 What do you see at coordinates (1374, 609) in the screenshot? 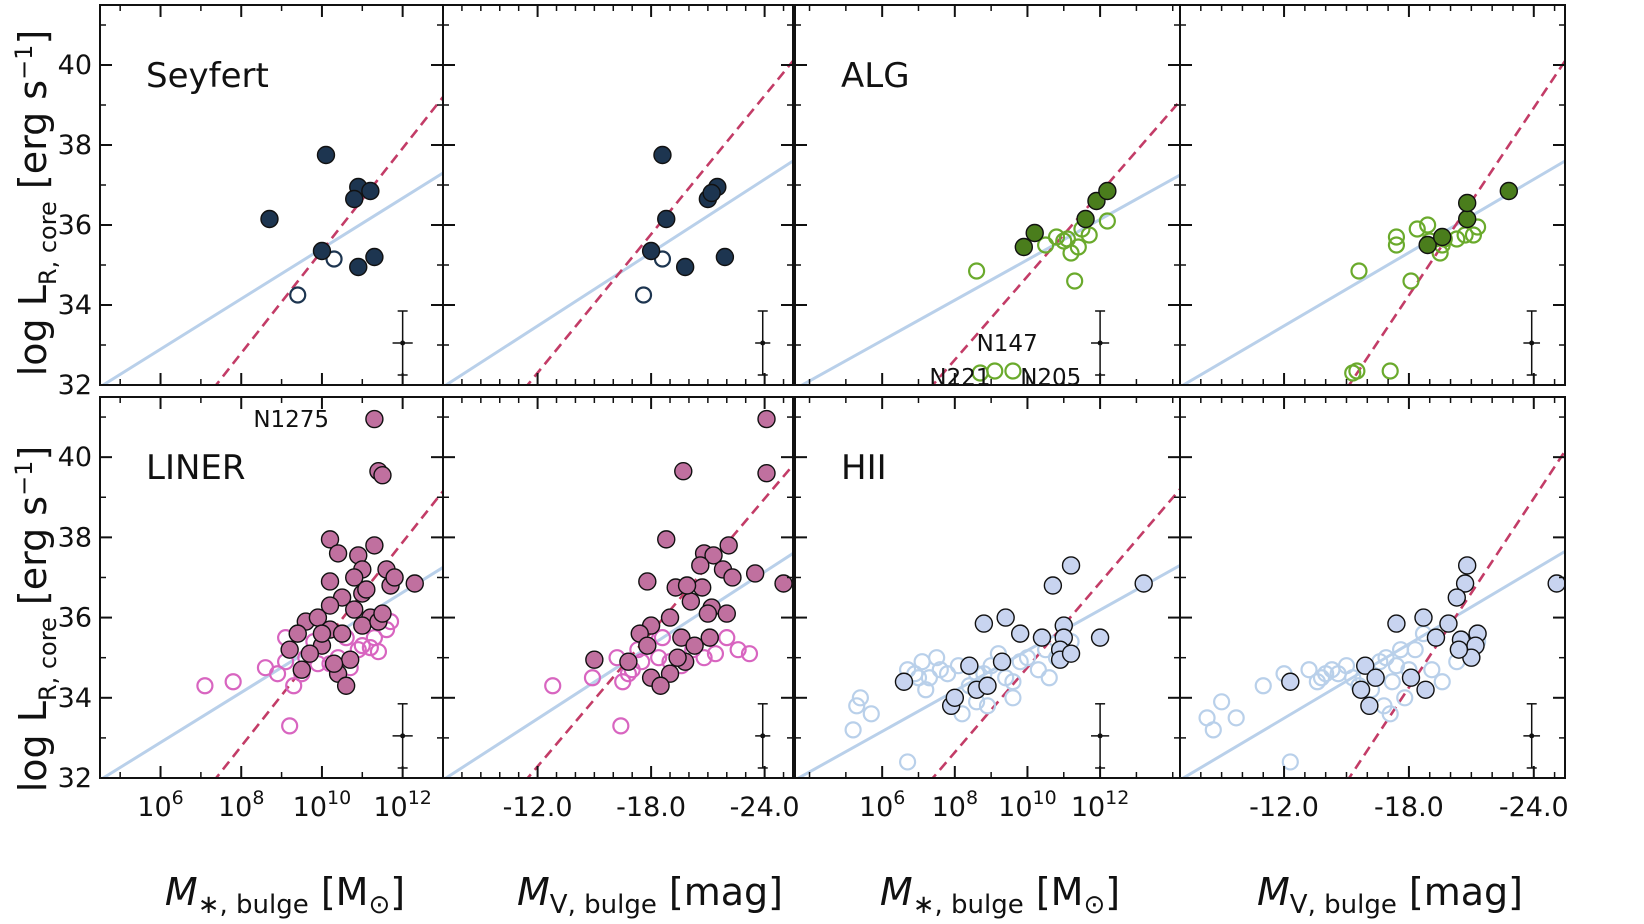
I see `panel-hii-mag: -12.0 -18.0 -24.0` at bounding box center [1374, 609].